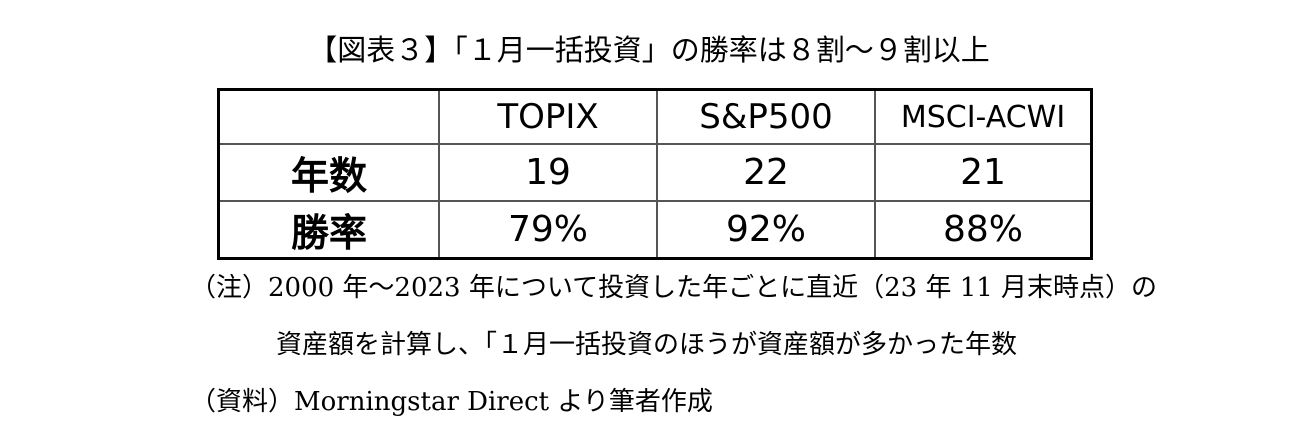  What do you see at coordinates (647, 345) in the screenshot?
I see `note: 資産額を計算し、「１月一括投資のほうが資産額が多かった年数` at bounding box center [647, 345].